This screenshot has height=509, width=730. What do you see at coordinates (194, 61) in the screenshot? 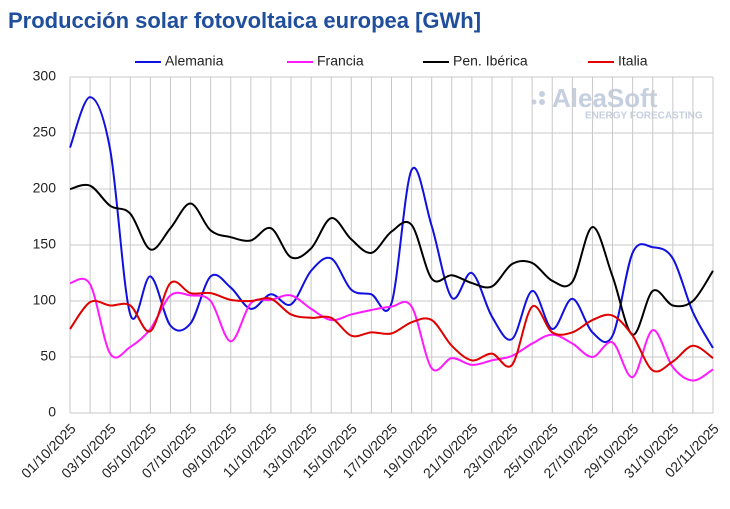
I see `legend-label: Alemania` at bounding box center [194, 61].